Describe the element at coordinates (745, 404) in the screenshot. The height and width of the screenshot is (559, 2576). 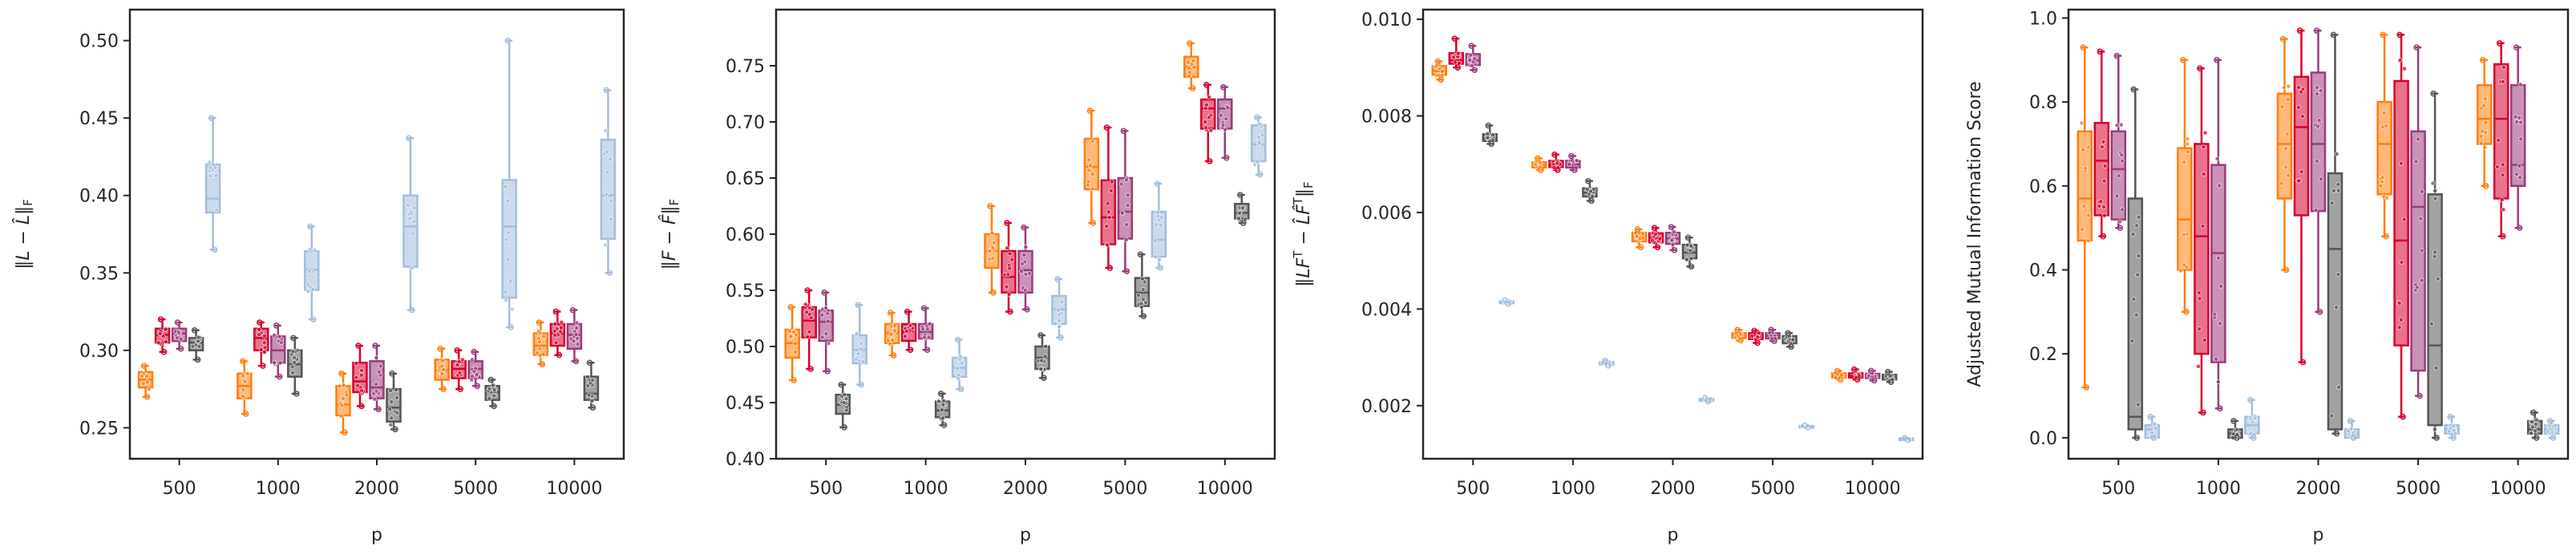
I see `y-tick-label: 0.45` at that location.